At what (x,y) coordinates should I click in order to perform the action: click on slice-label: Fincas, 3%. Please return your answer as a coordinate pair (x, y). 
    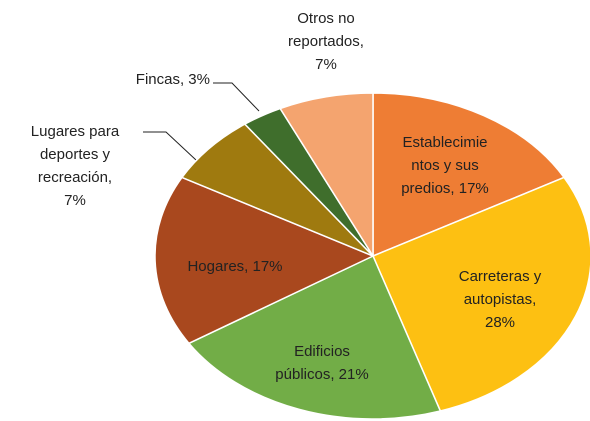
    Looking at the image, I should click on (173, 79).